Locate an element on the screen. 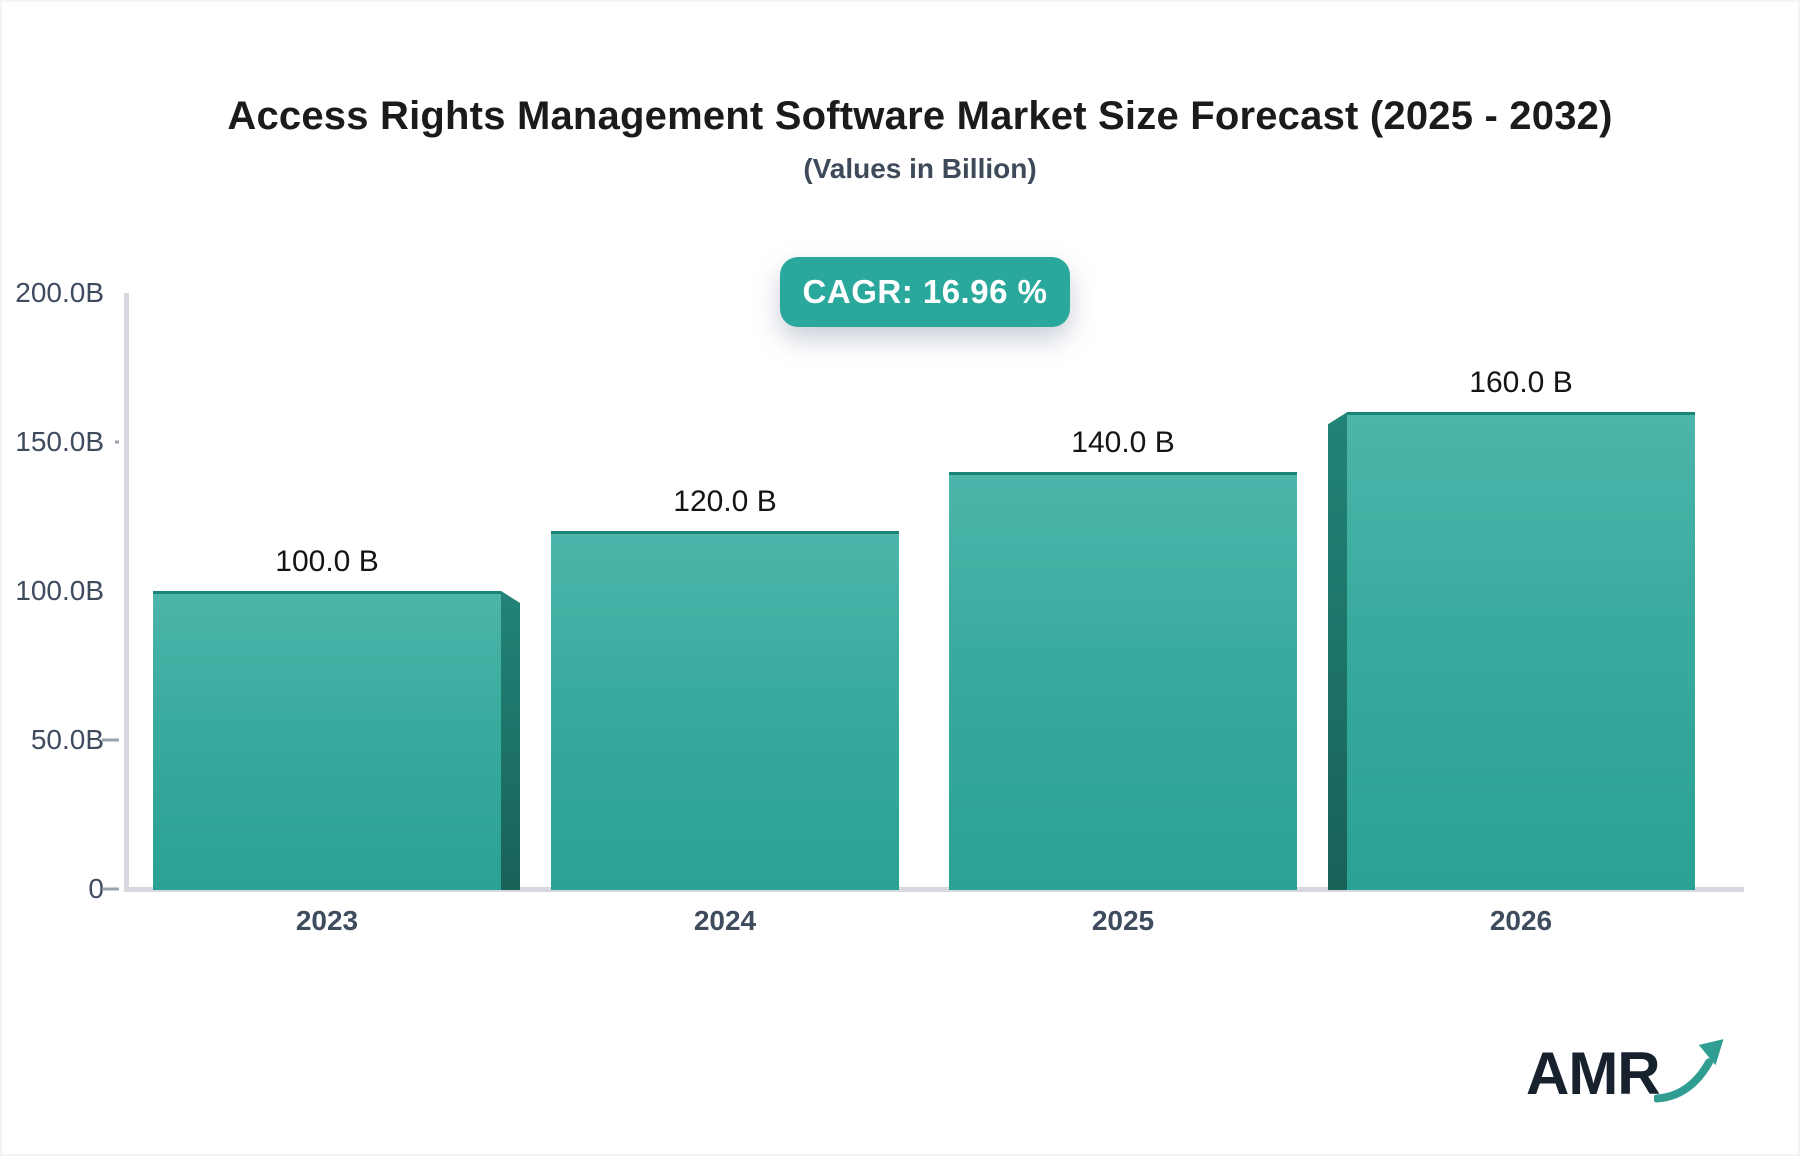 The image size is (1800, 1158). x-tick-label: 2025 is located at coordinates (1123, 920).